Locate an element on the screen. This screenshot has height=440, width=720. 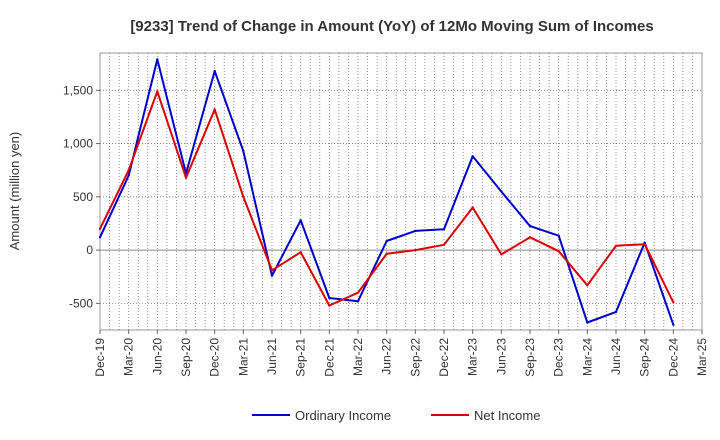
x-tick-label: Mar-23 is located at coordinates (473, 357).